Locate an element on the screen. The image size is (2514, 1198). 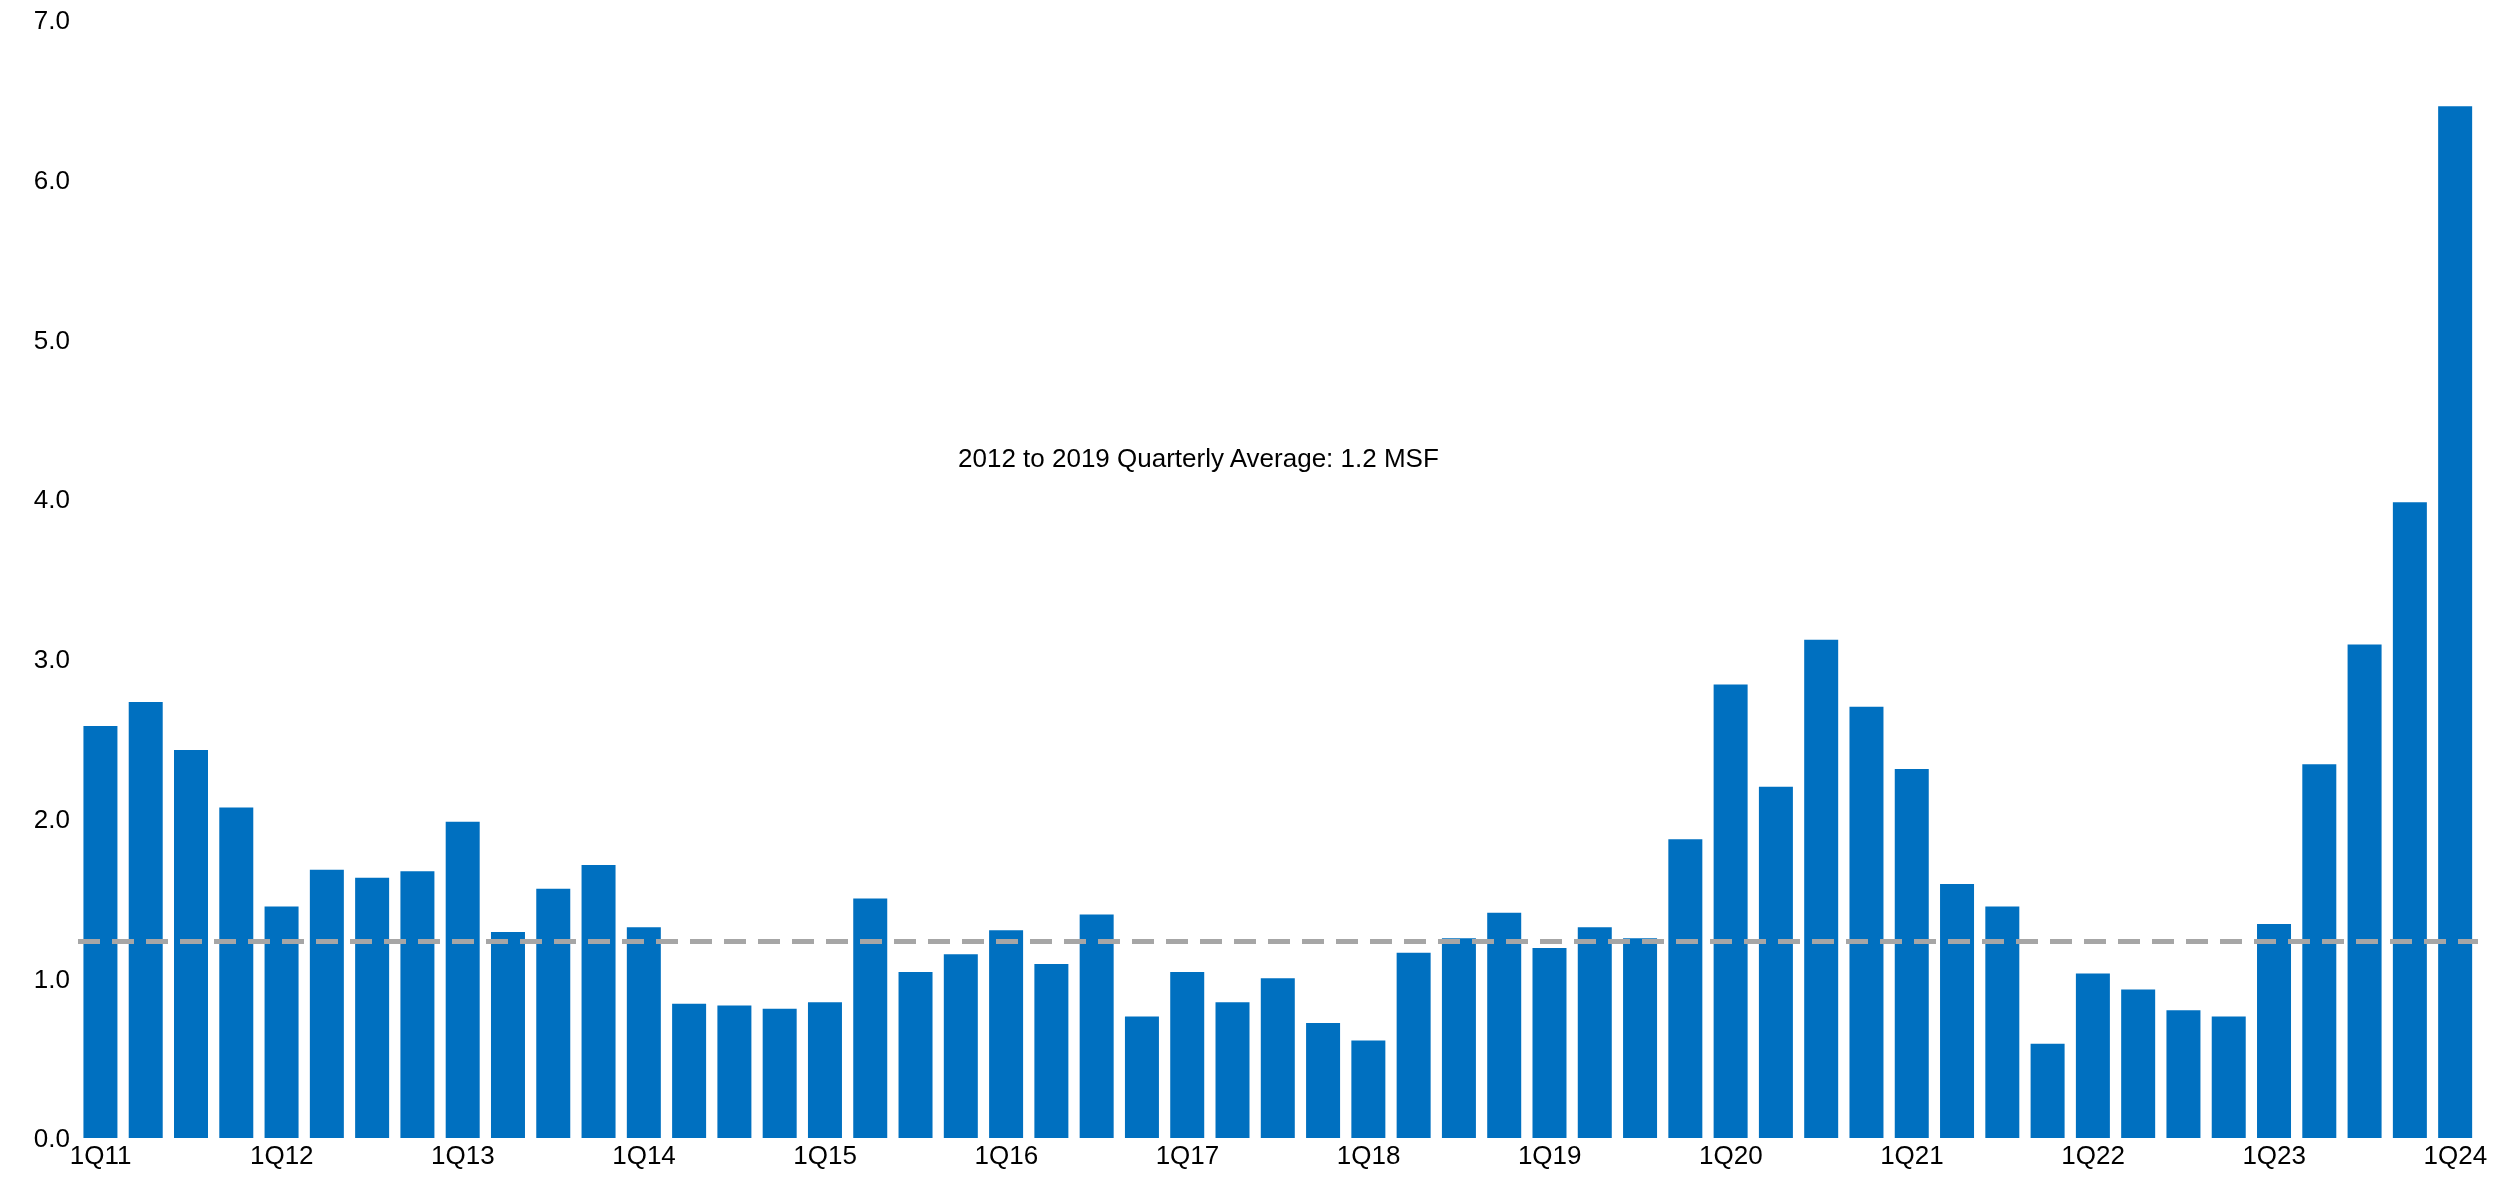
x-tick-label: 1Q22 is located at coordinates (2093, 1155).